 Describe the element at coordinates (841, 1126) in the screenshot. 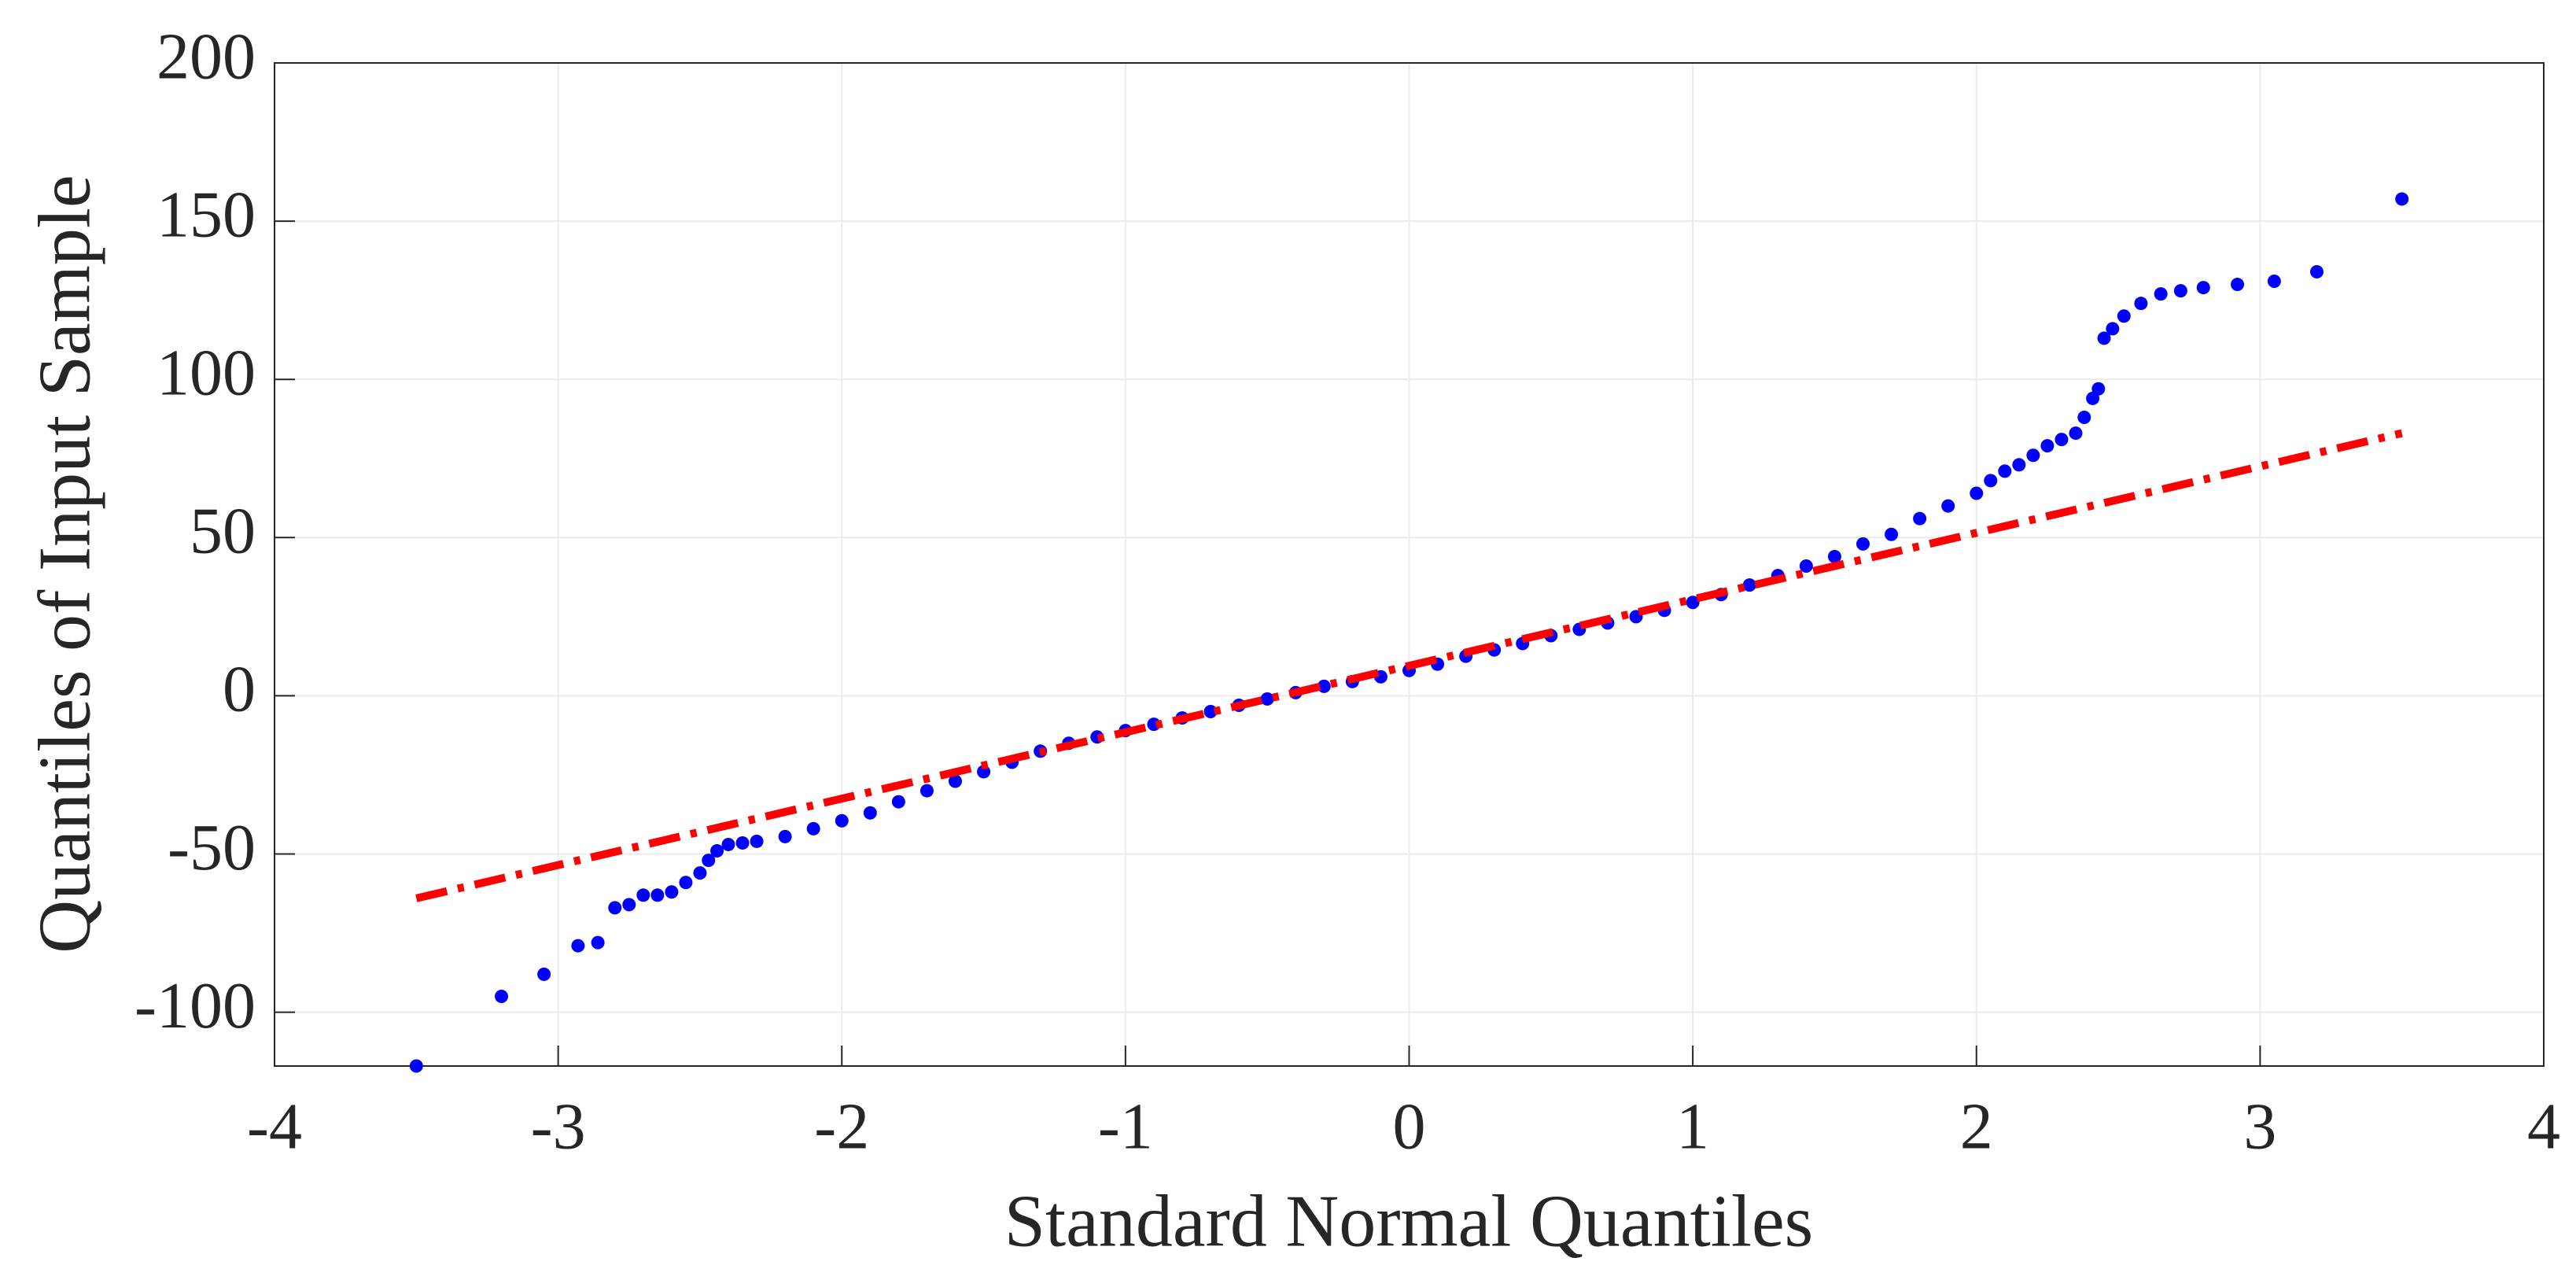

I see `x-tick-label: -2` at that location.